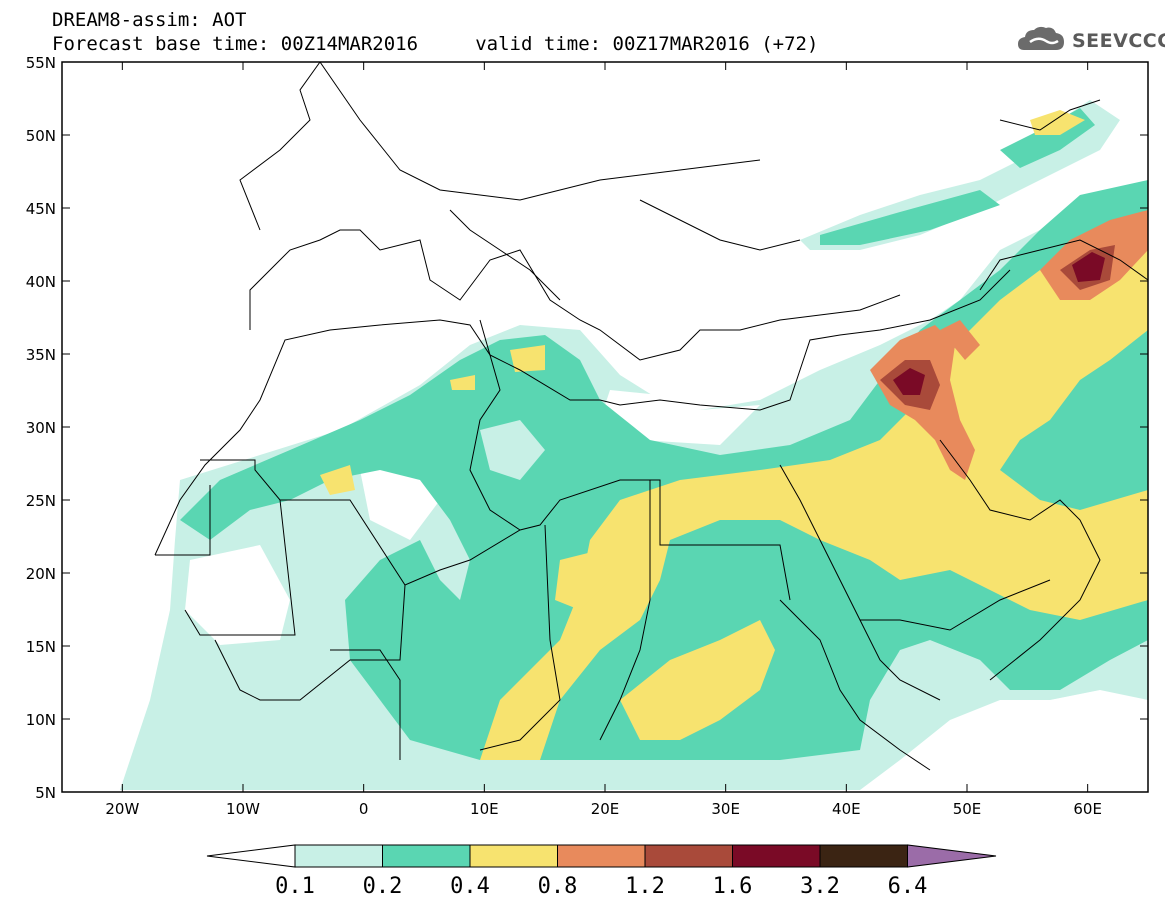 This screenshot has width=1165, height=905. Describe the element at coordinates (908, 886) in the screenshot. I see `colorbar-label: 6.4` at that location.